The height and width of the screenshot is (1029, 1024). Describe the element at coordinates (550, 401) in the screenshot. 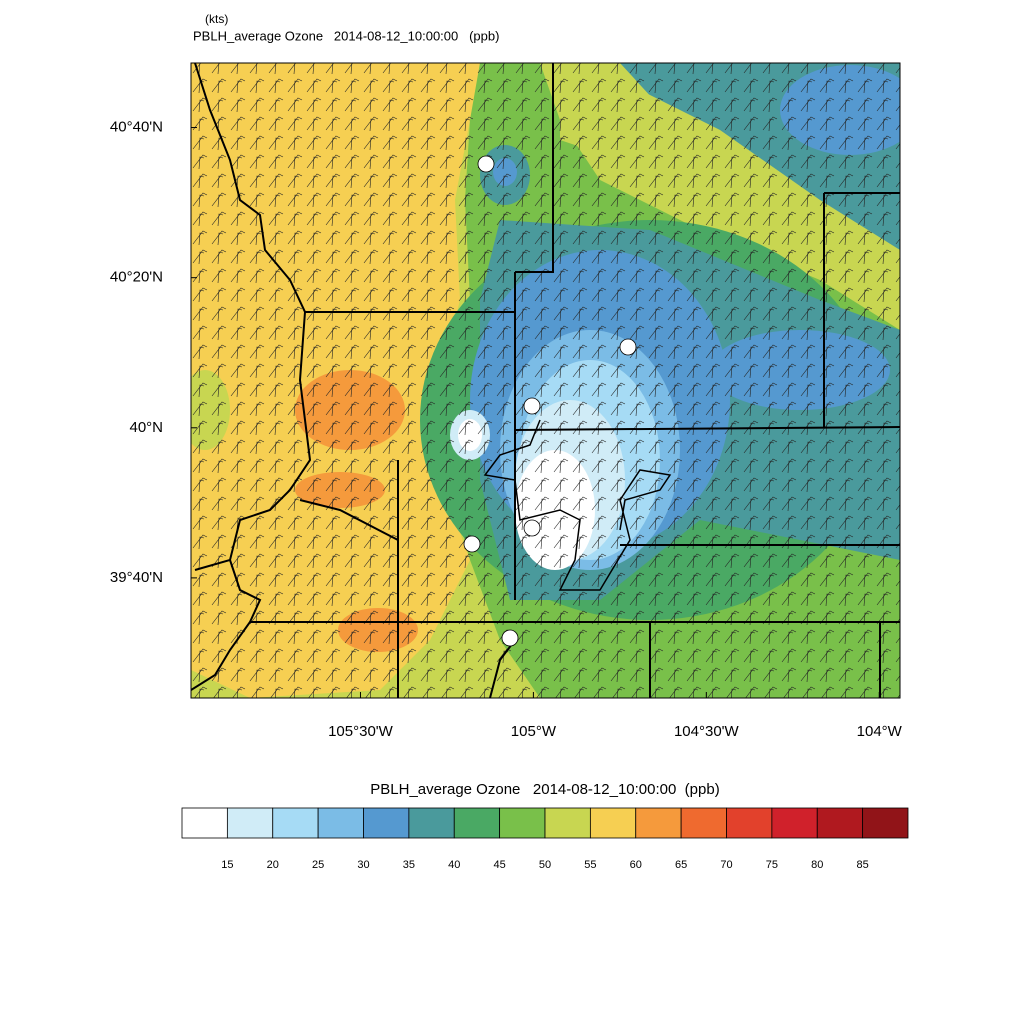

I see `monitor-sites` at that location.